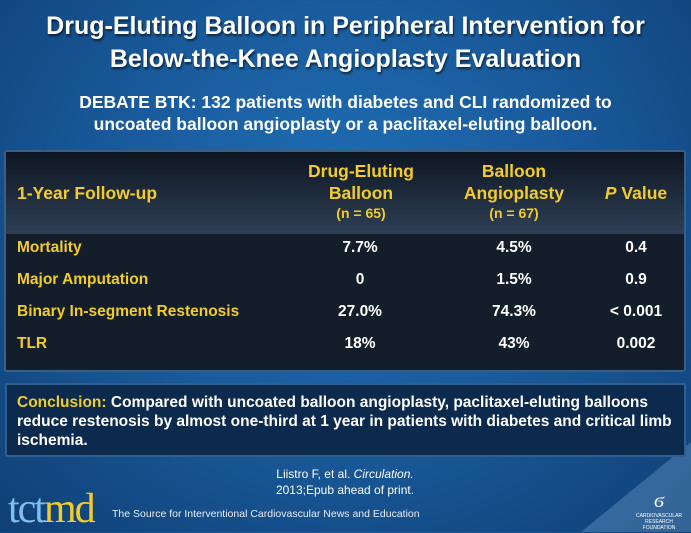  Describe the element at coordinates (345, 490) in the screenshot. I see `citation-line2: 2013;Epub ahead of print.` at that location.